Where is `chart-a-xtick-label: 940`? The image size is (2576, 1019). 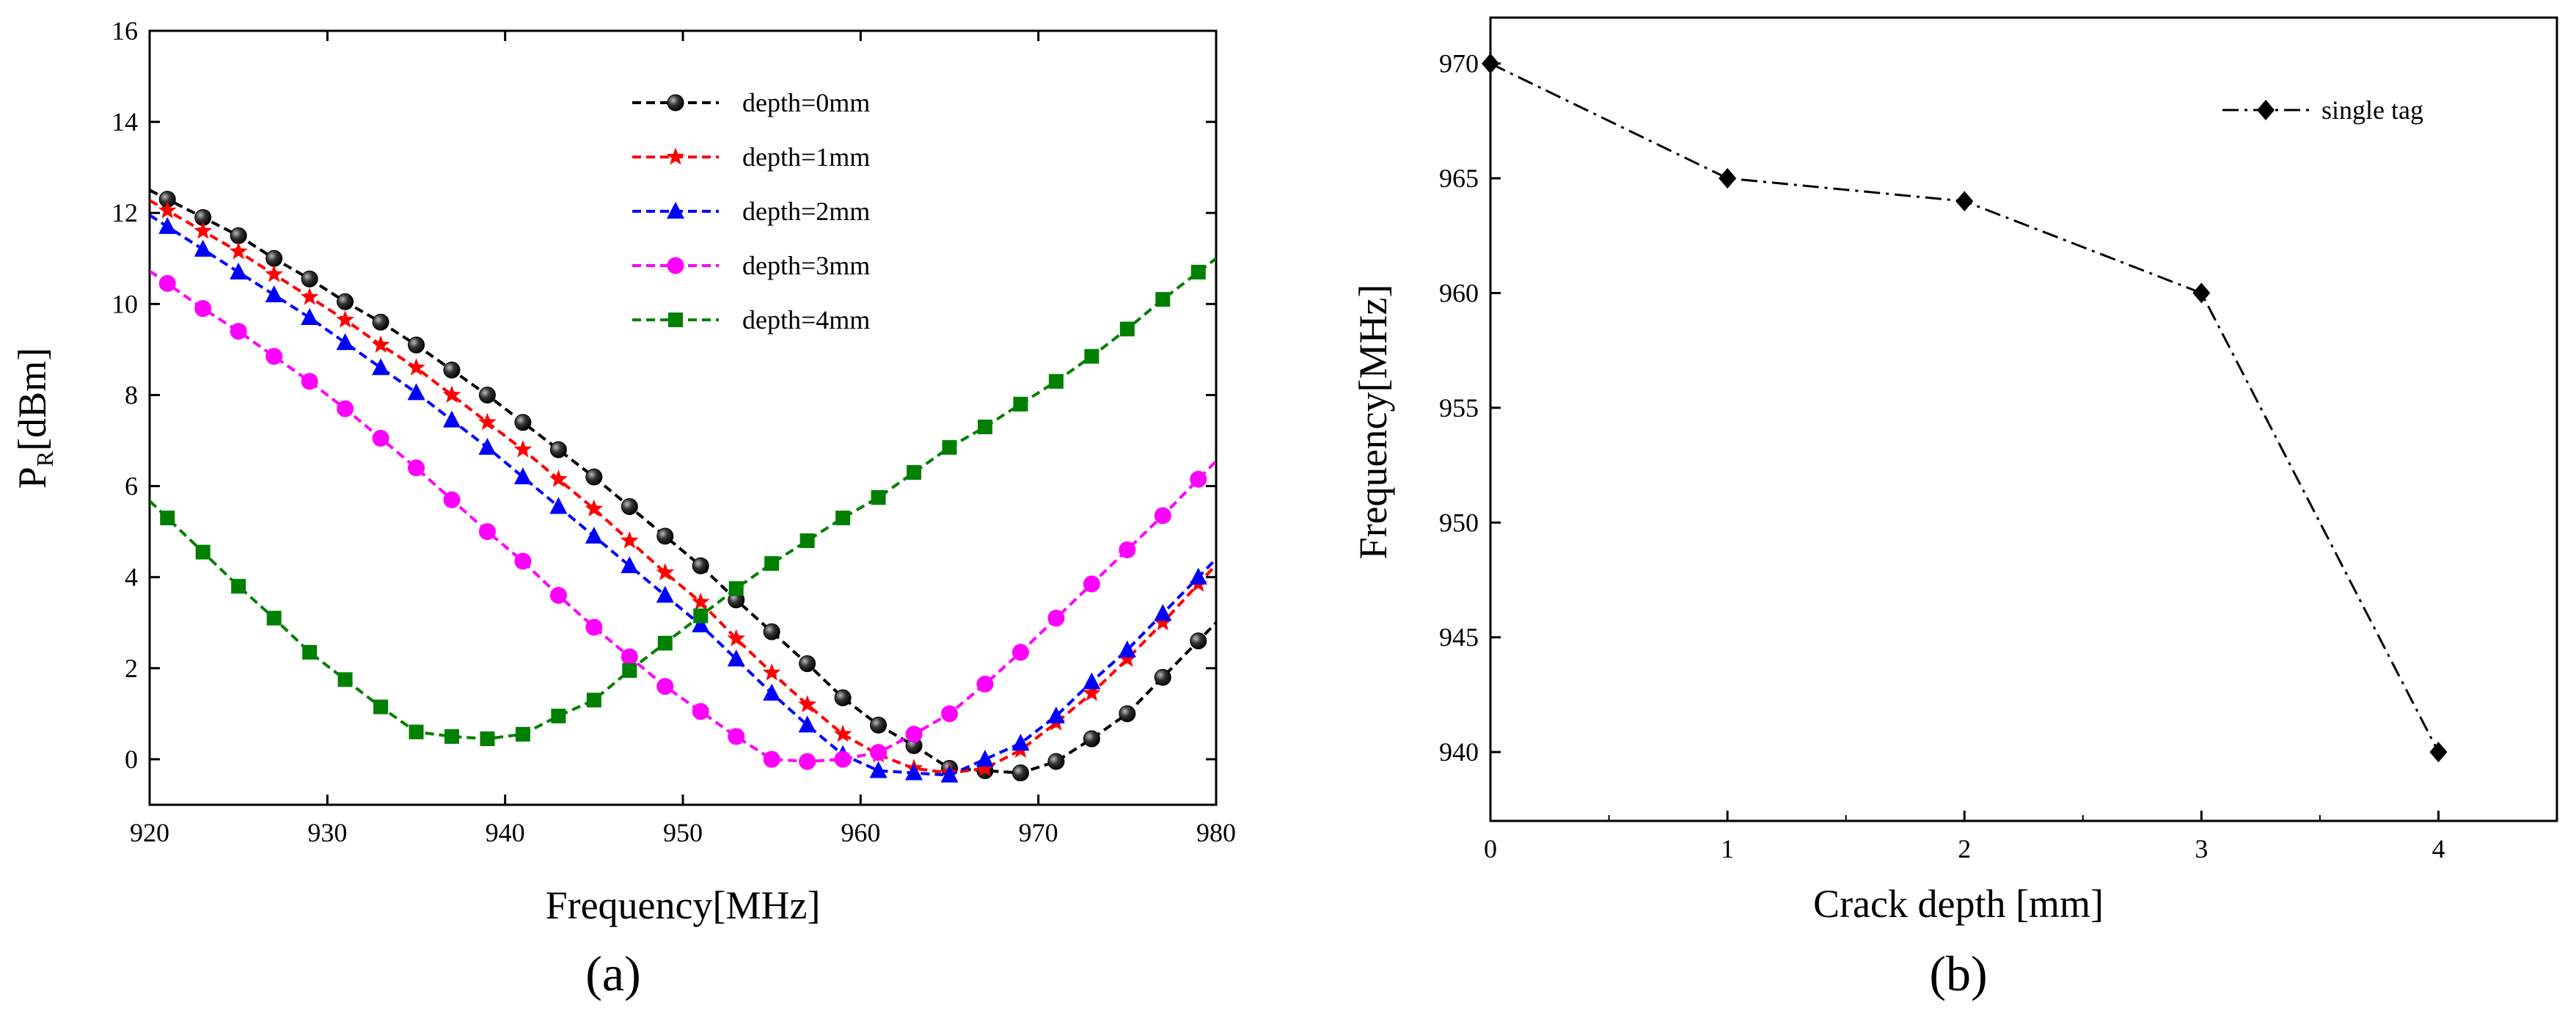
chart-a-xtick-label: 940 is located at coordinates (506, 832).